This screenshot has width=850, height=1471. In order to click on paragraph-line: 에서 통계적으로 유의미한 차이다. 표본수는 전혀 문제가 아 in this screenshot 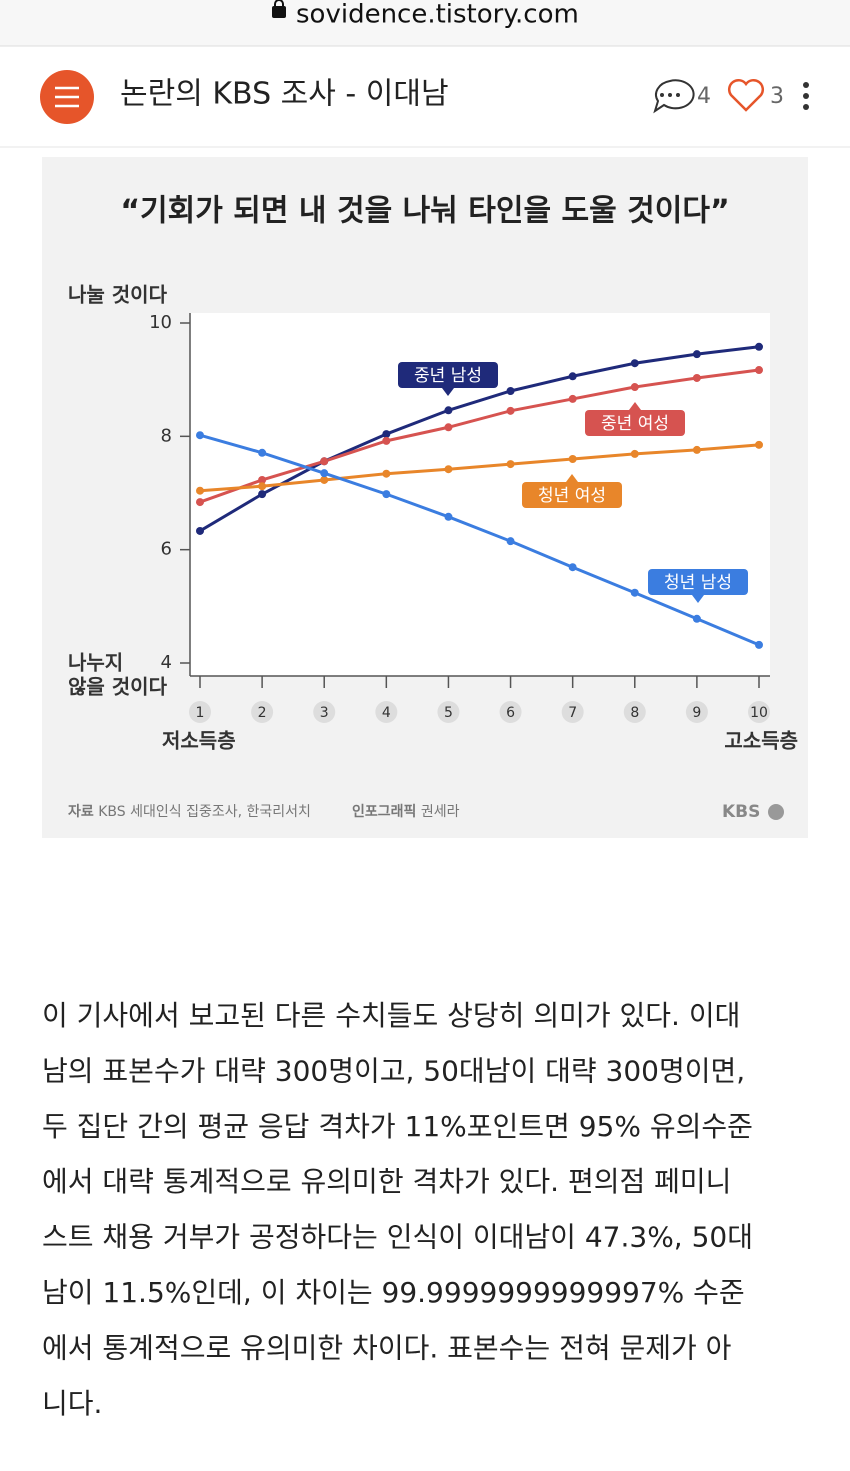, I will do `click(386, 1347)`.